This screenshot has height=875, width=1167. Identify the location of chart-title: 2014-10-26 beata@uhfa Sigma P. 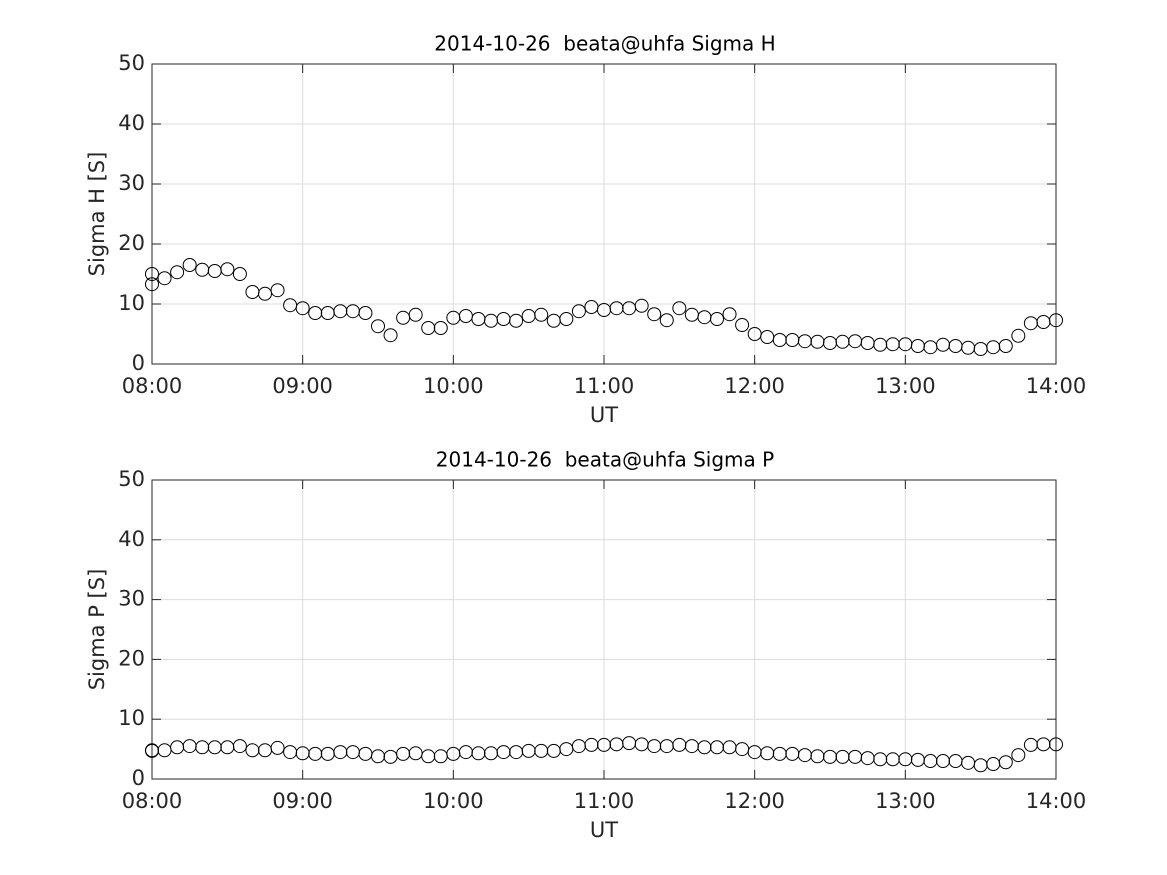
(605, 460).